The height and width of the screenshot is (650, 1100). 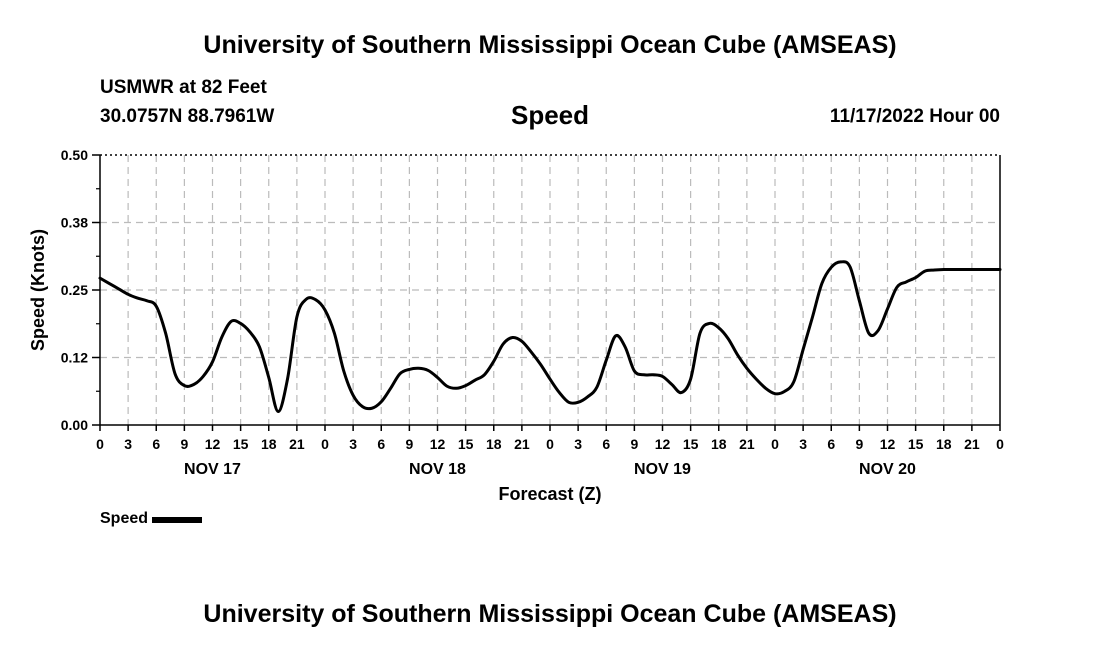 What do you see at coordinates (74, 290) in the screenshot?
I see `y-tick-label: 0.25` at bounding box center [74, 290].